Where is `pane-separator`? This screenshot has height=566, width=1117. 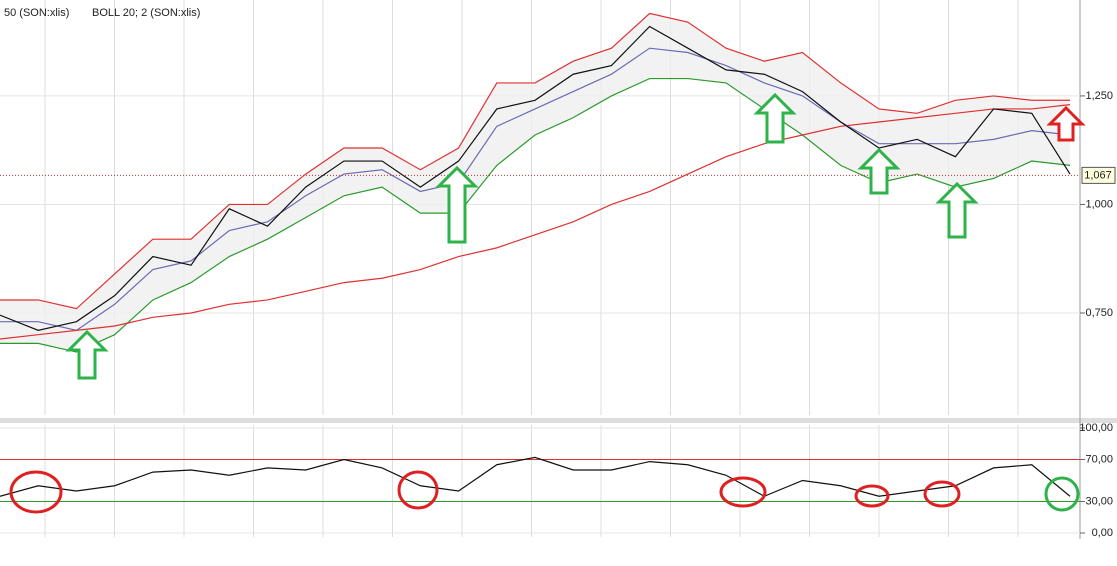
pane-separator is located at coordinates (558, 420).